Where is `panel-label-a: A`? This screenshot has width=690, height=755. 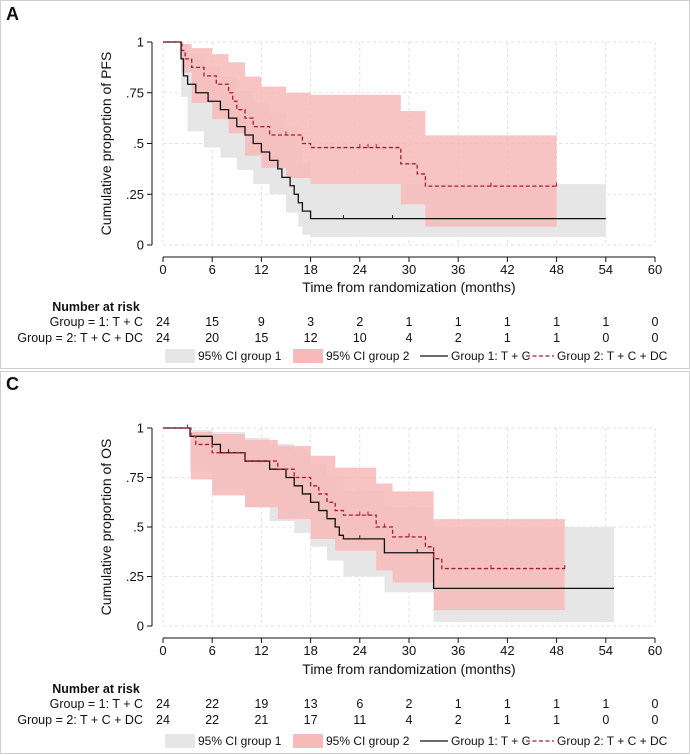
panel-label-a: A is located at coordinates (12, 14).